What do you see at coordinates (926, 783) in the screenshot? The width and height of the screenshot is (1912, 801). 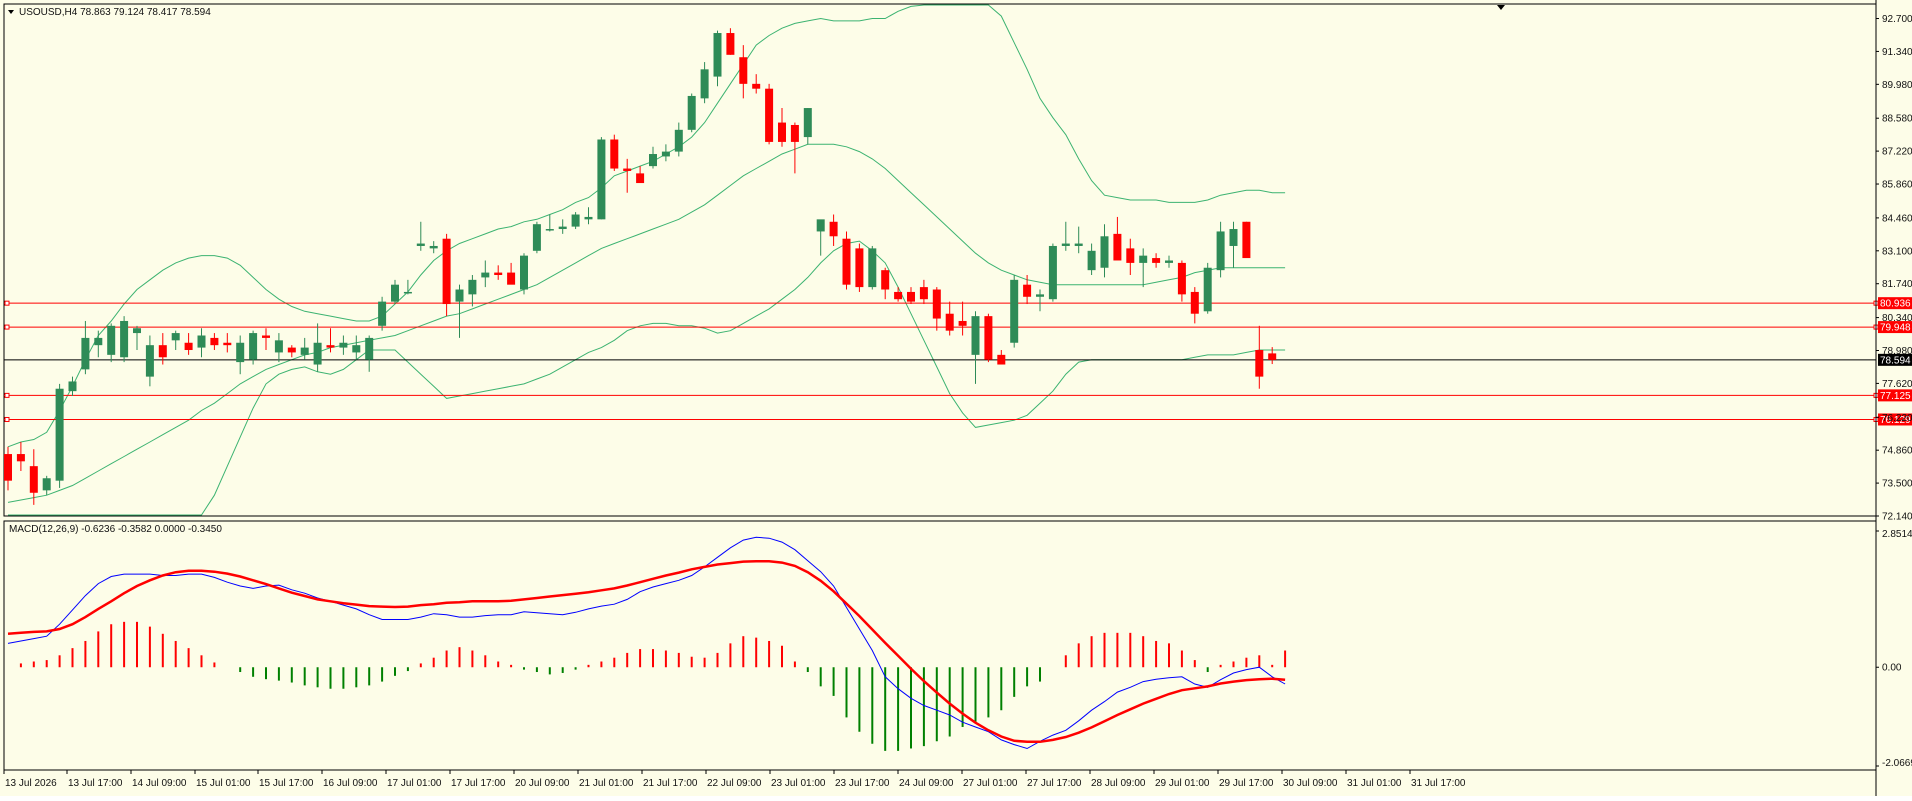 I see `time-tick-label: 24 Jul 09:00` at bounding box center [926, 783].